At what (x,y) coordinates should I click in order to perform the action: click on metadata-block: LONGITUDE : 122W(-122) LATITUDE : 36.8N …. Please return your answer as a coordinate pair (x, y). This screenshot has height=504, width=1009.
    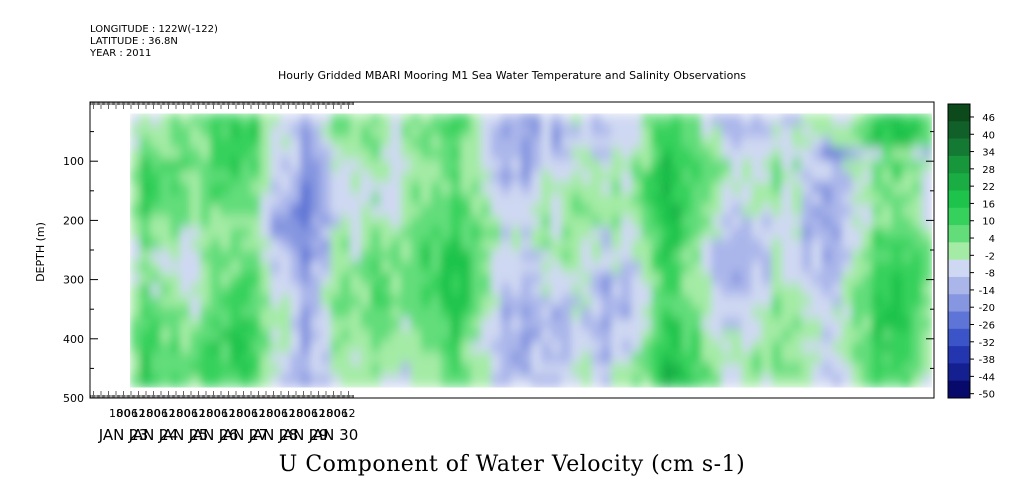
    Looking at the image, I should click on (154, 42).